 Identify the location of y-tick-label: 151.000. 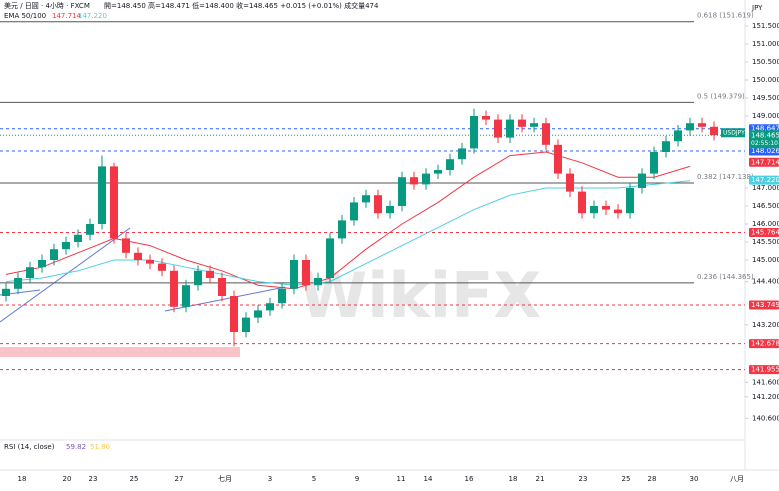
(765, 44).